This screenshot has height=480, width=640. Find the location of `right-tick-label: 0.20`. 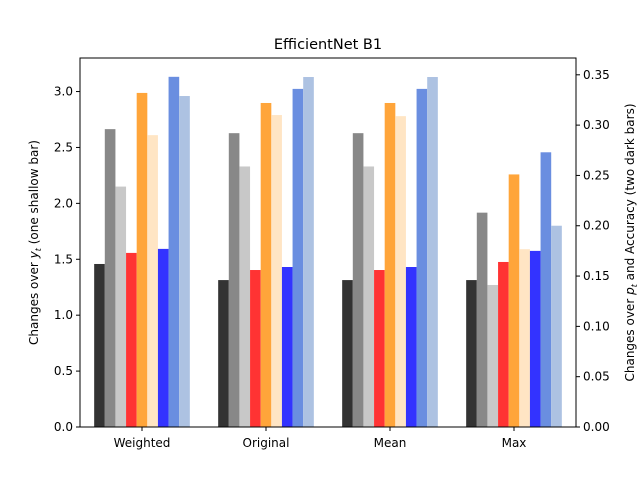

right-tick-label: 0.20 is located at coordinates (596, 226).